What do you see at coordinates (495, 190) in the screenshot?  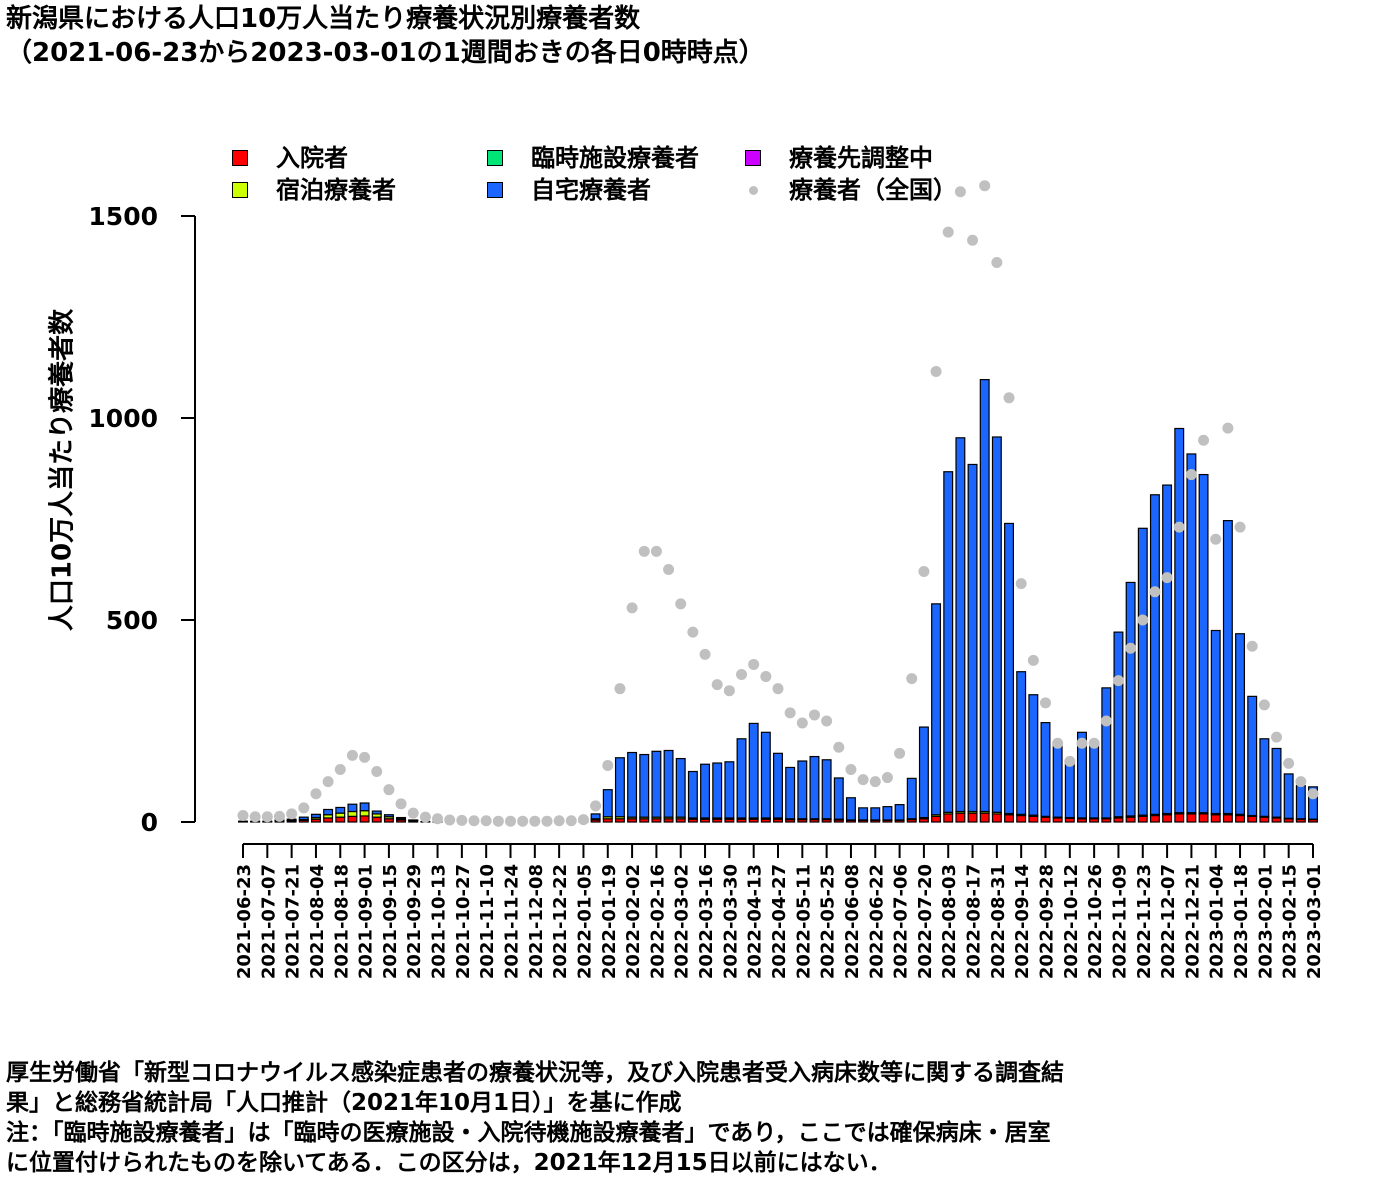 I see `legend-swatch-home` at bounding box center [495, 190].